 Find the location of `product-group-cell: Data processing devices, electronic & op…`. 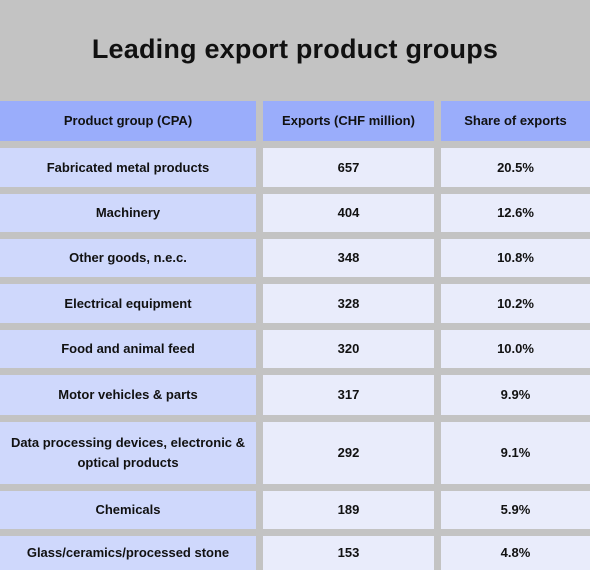

product-group-cell: Data processing devices, electronic & op… is located at coordinates (128, 453).